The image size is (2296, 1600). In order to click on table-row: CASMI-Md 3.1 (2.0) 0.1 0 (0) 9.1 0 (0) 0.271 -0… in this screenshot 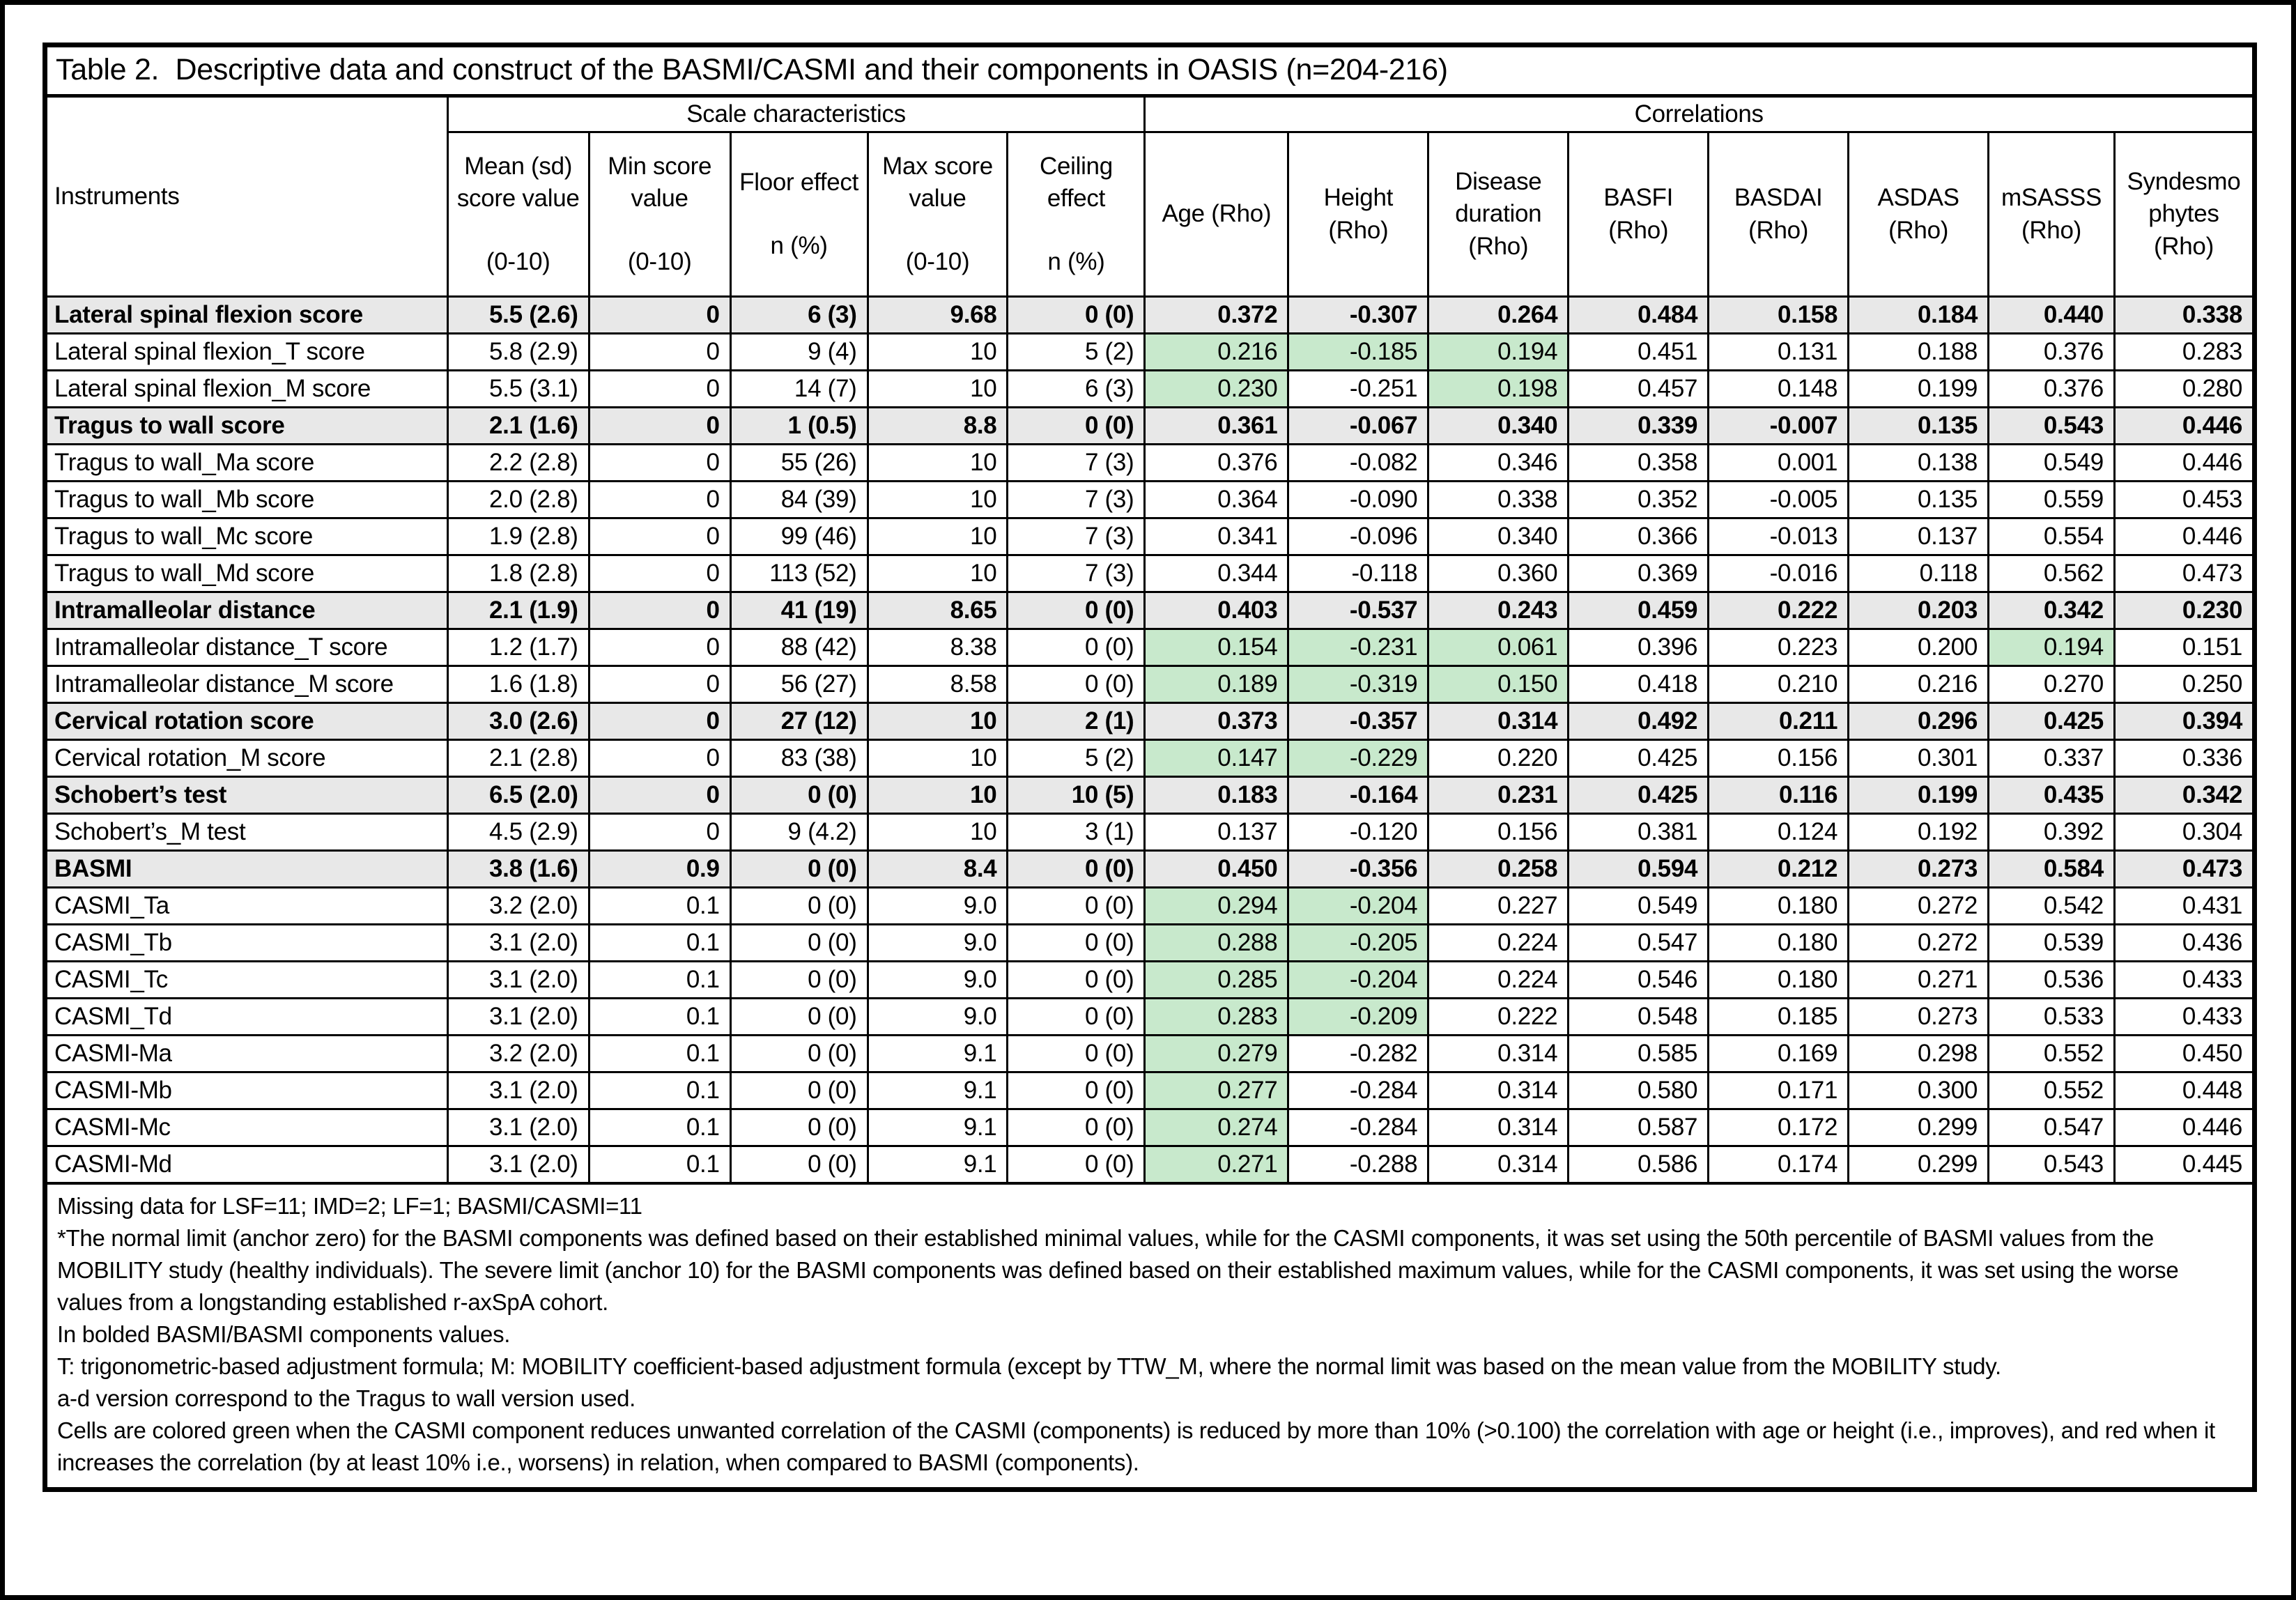, I will do `click(1150, 1165)`.